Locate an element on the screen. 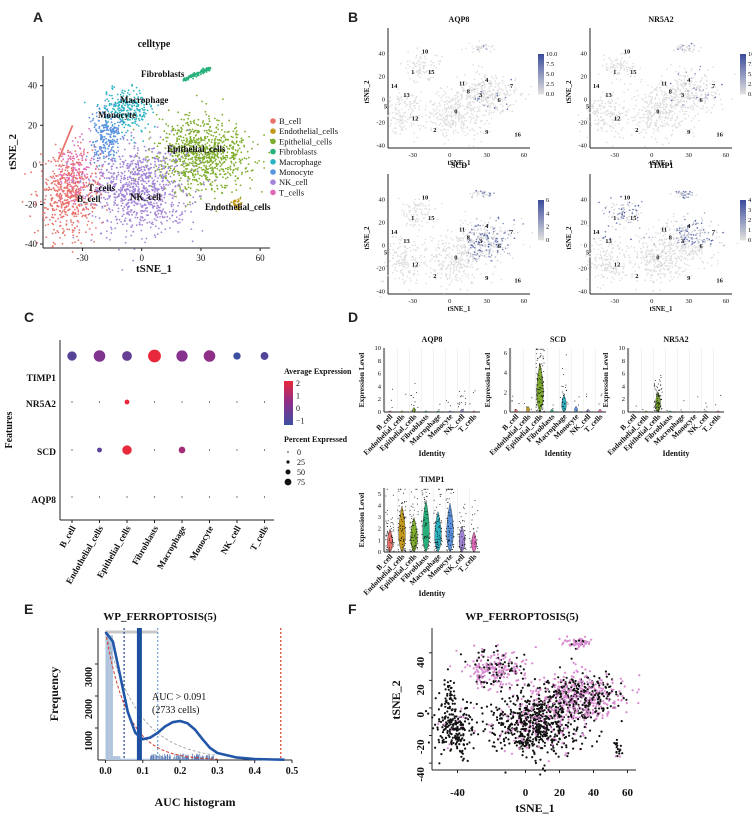 The width and height of the screenshot is (752, 825). panel-a-ytick-label: -20 is located at coordinates (31, 204).